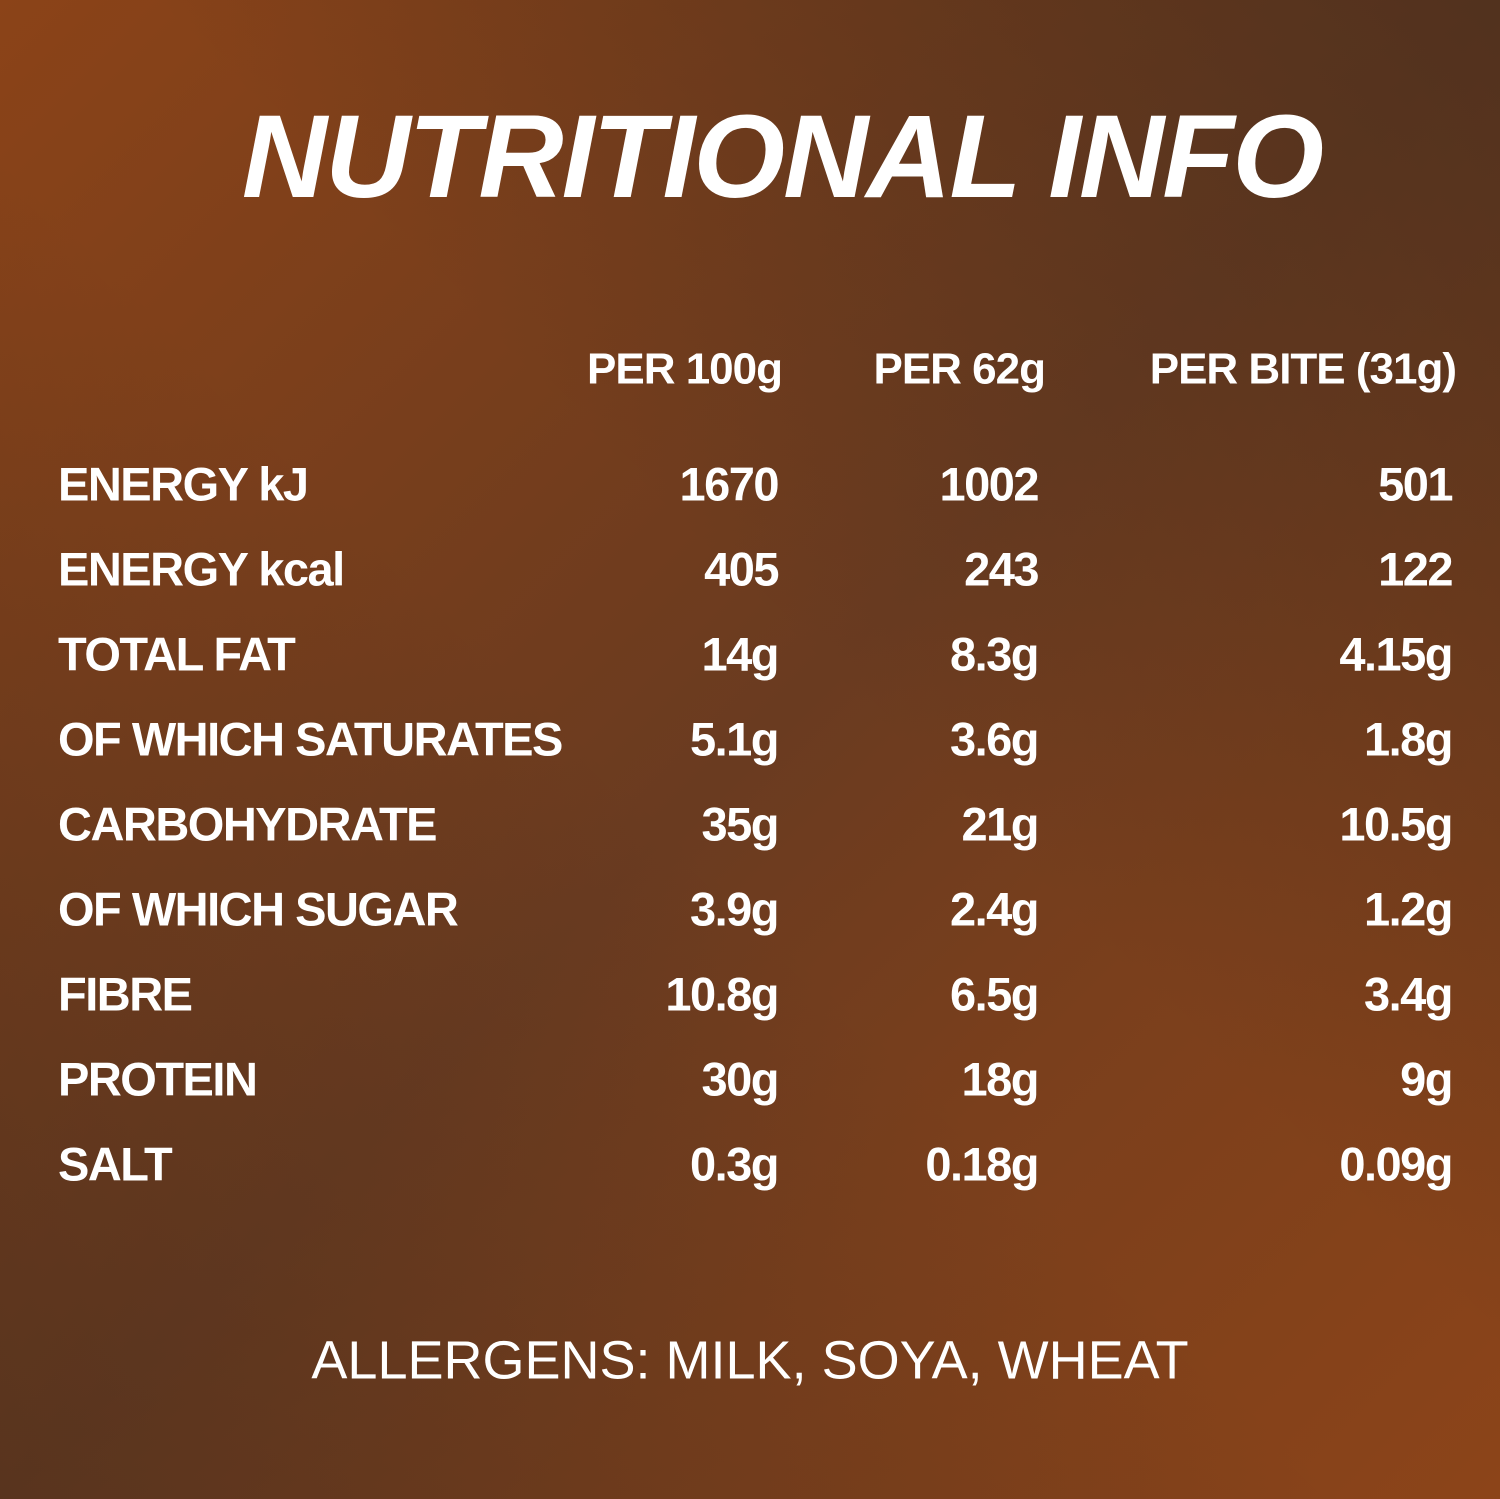  Describe the element at coordinates (994, 738) in the screenshot. I see `cell-value: 3.6g` at that location.